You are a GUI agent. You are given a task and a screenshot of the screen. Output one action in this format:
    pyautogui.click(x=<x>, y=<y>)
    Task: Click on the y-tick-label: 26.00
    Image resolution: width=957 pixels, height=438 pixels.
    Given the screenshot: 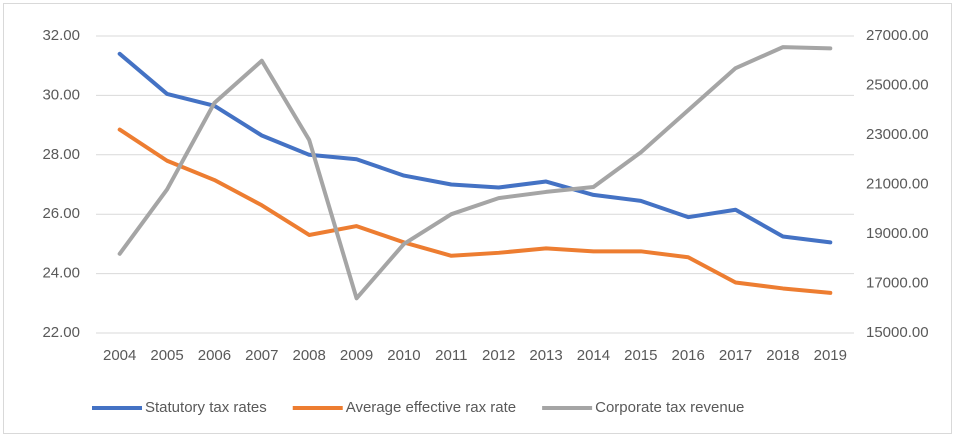 What is the action you would take?
    pyautogui.click(x=61, y=213)
    